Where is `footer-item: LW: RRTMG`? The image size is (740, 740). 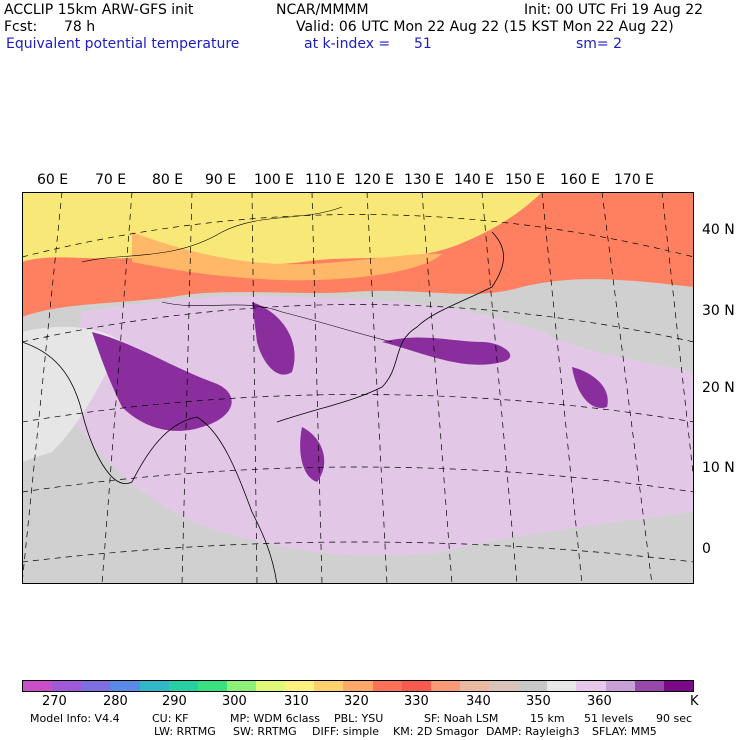 footer-item: LW: RRTMG is located at coordinates (185, 731).